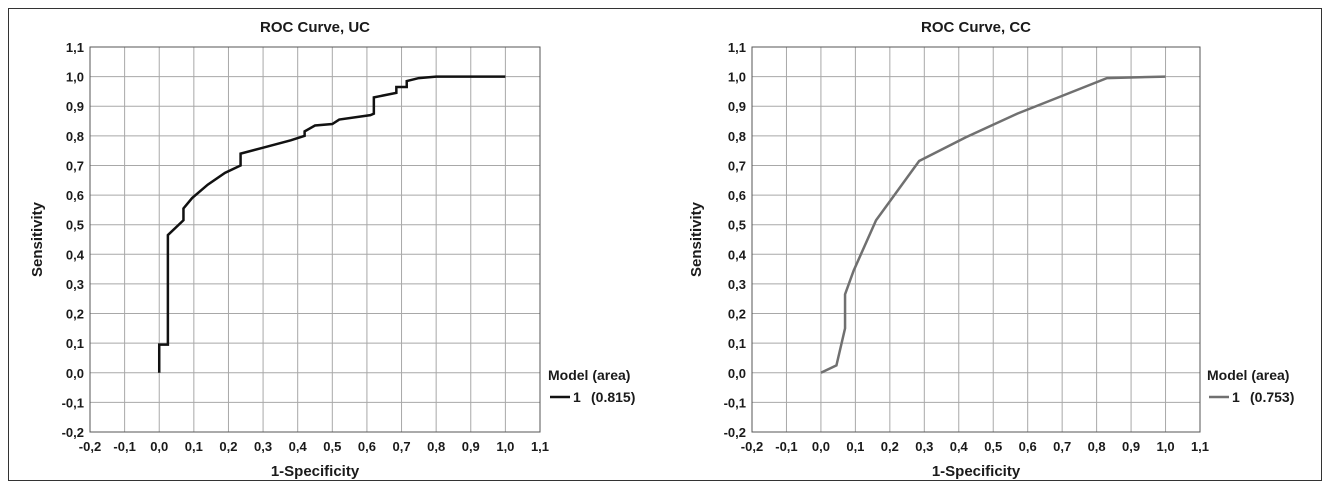 The height and width of the screenshot is (489, 1330). Describe the element at coordinates (976, 27) in the screenshot. I see `chart-title: ROC Curve, CC` at that location.